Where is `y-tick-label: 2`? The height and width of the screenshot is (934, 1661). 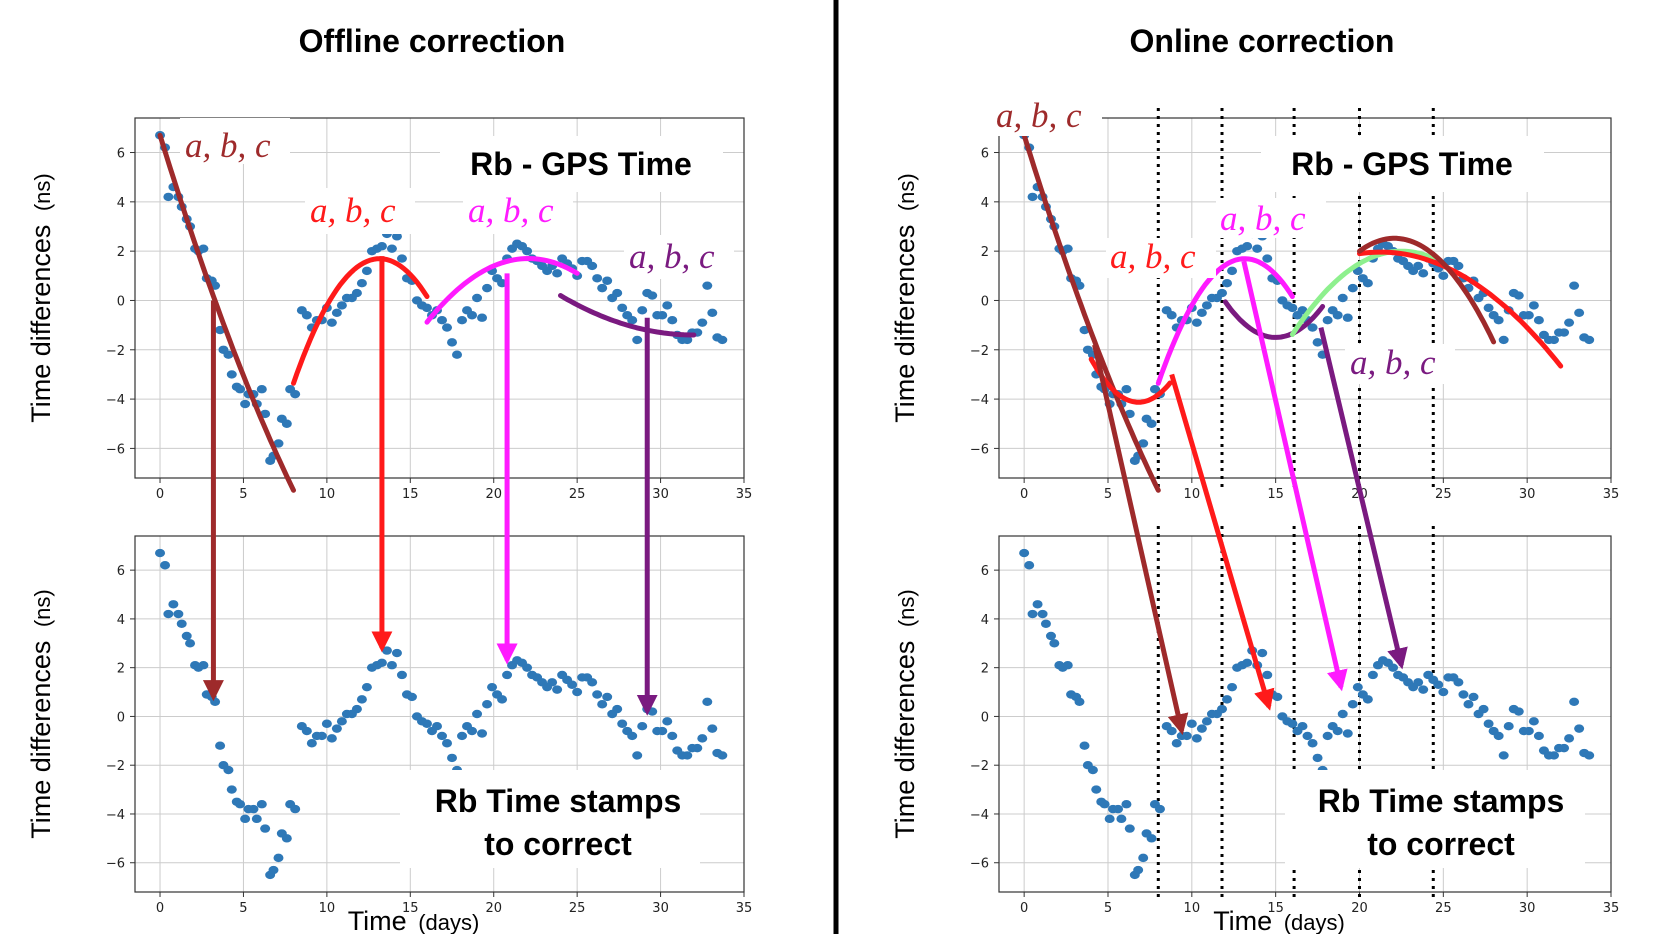 y-tick-label: 2 is located at coordinates (985, 252).